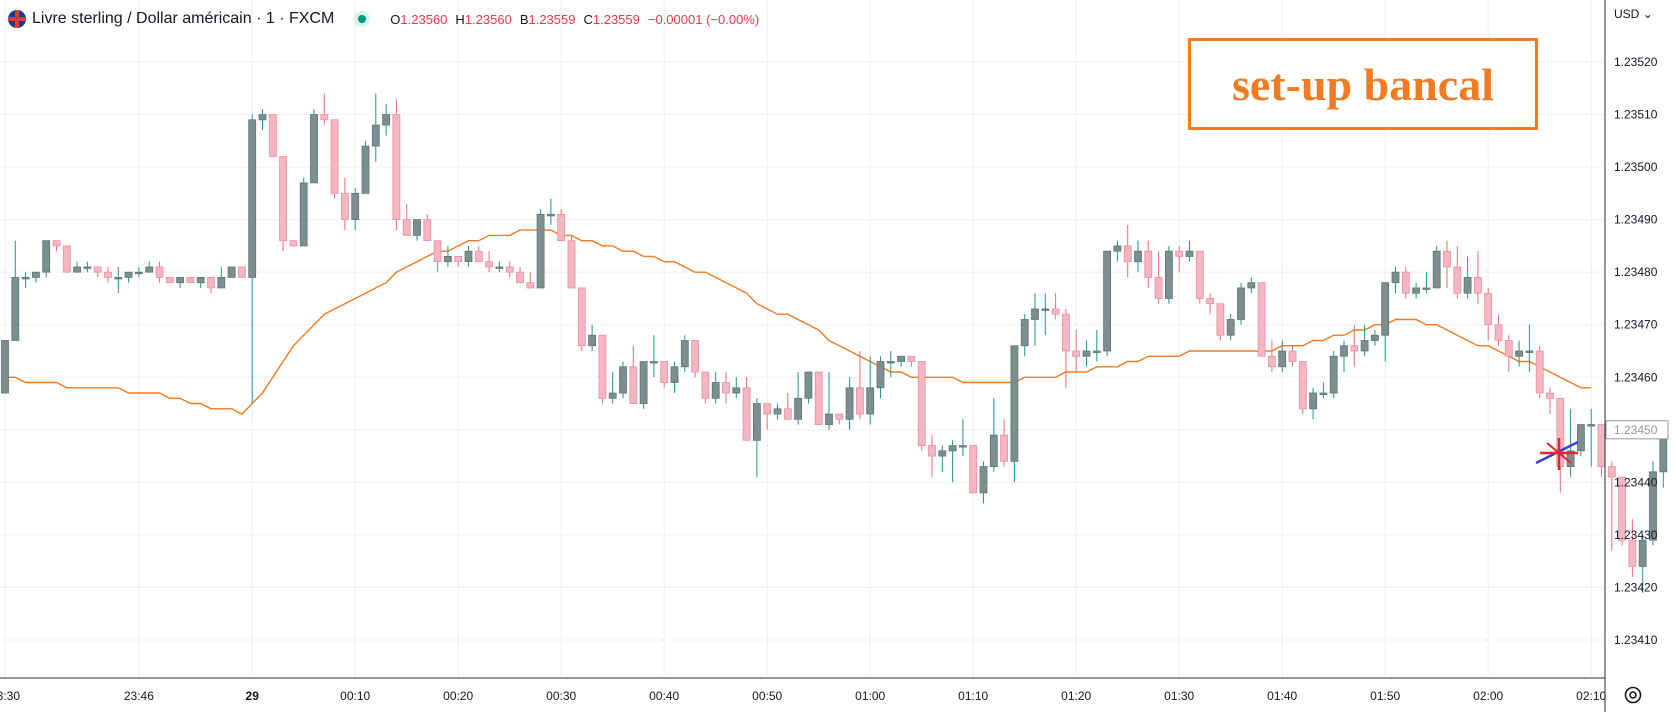  I want to click on time-tick-label: 02:00, so click(1488, 696).